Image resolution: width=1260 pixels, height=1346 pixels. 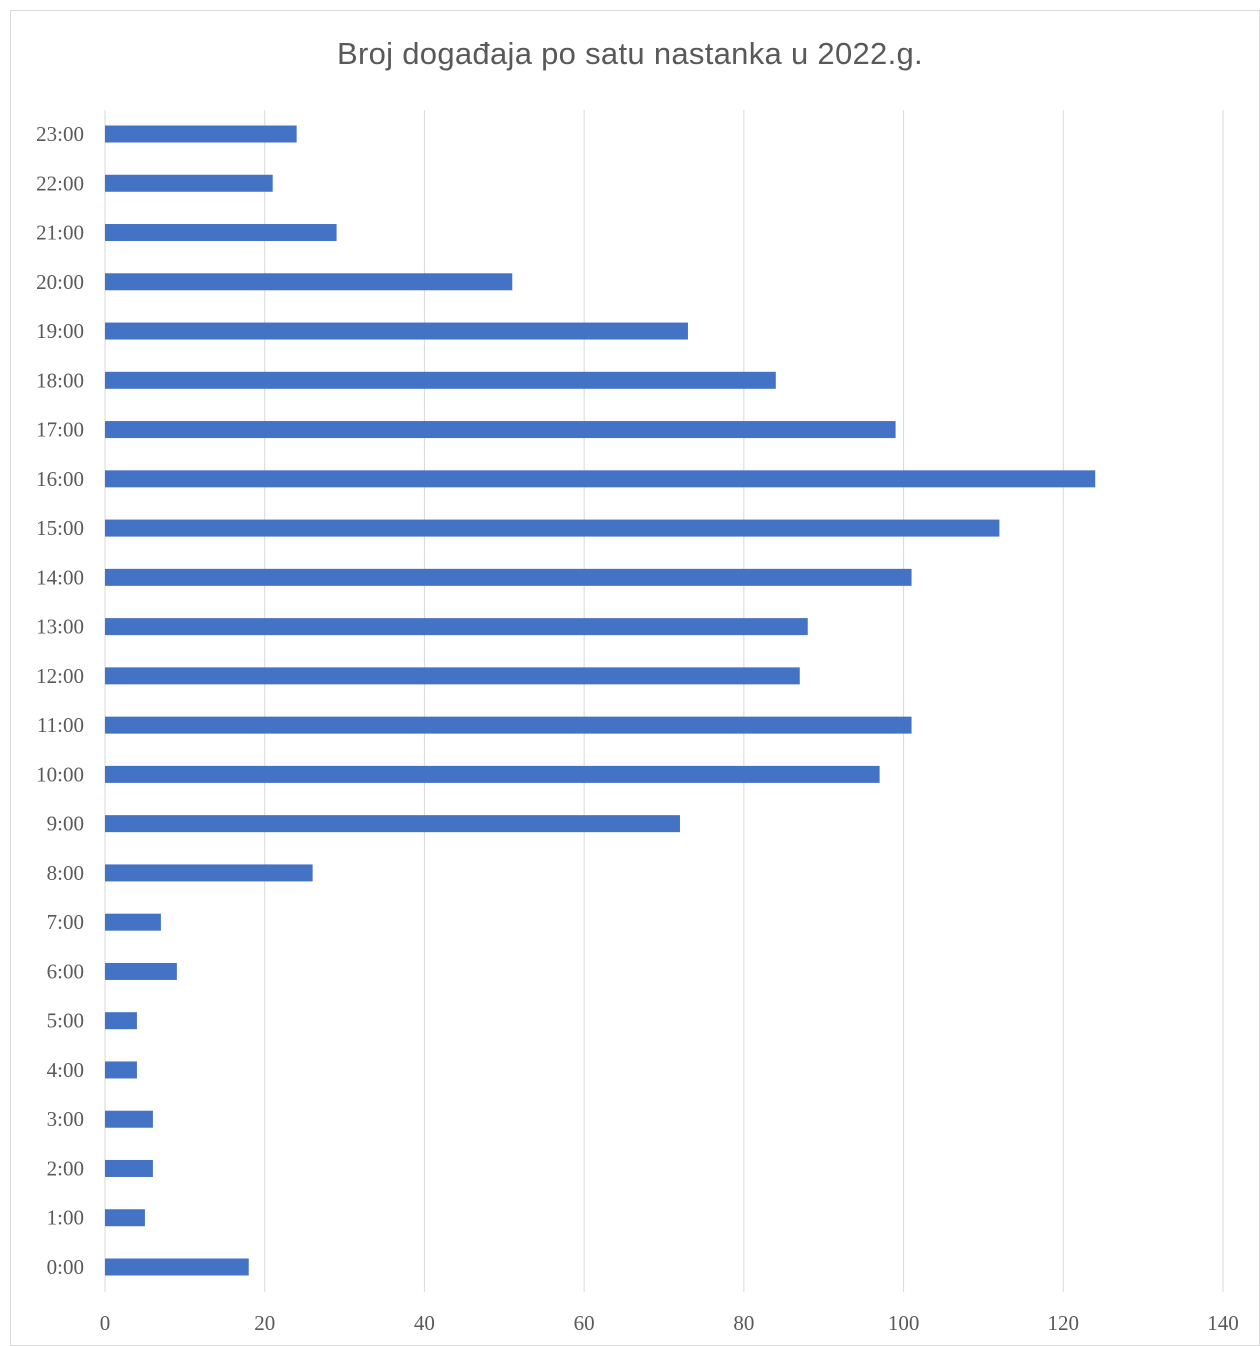 I want to click on x-tick-label: 100, so click(x=904, y=1323).